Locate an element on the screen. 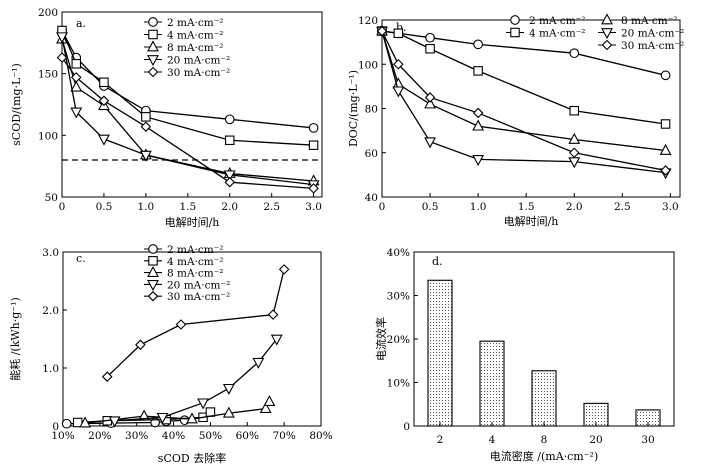 The width and height of the screenshot is (715, 470). x-tick-label: 30 is located at coordinates (647, 440).